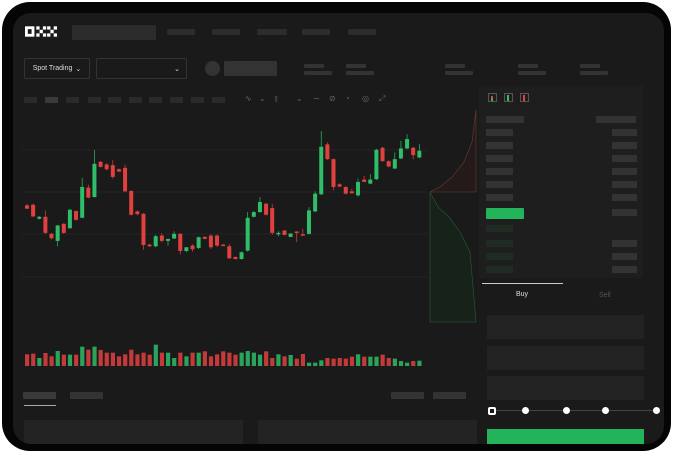  I want to click on settings-circle-icon: ◎, so click(365, 98).